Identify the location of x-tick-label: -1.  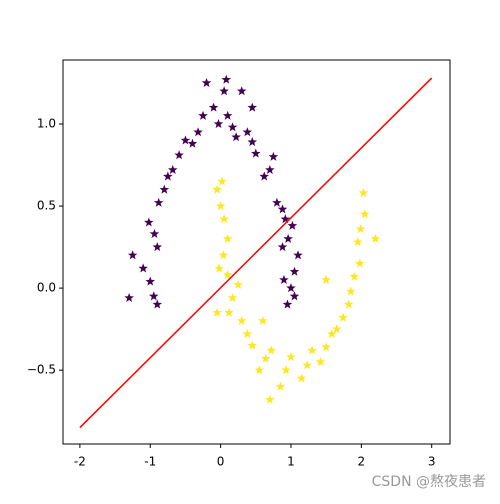
(150, 462).